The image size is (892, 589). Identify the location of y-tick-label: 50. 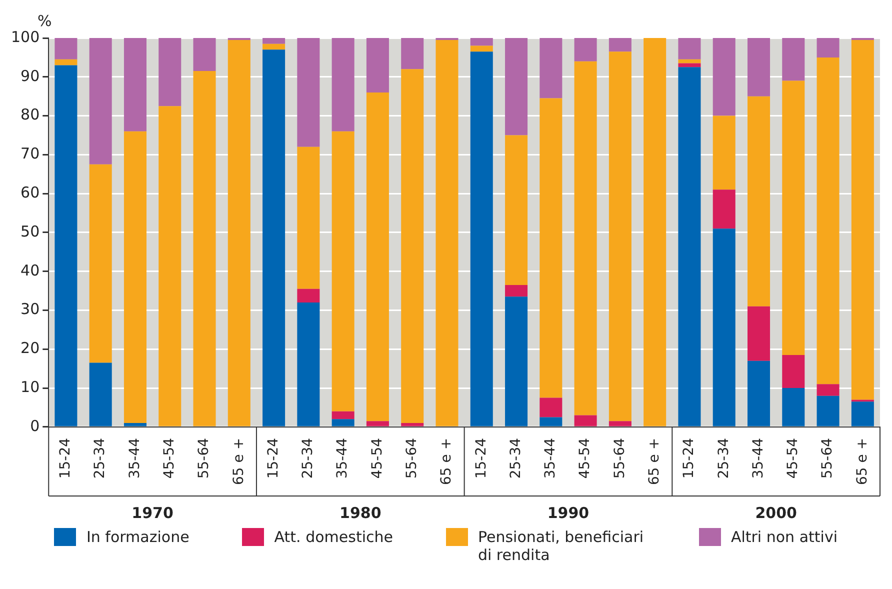
(30, 231).